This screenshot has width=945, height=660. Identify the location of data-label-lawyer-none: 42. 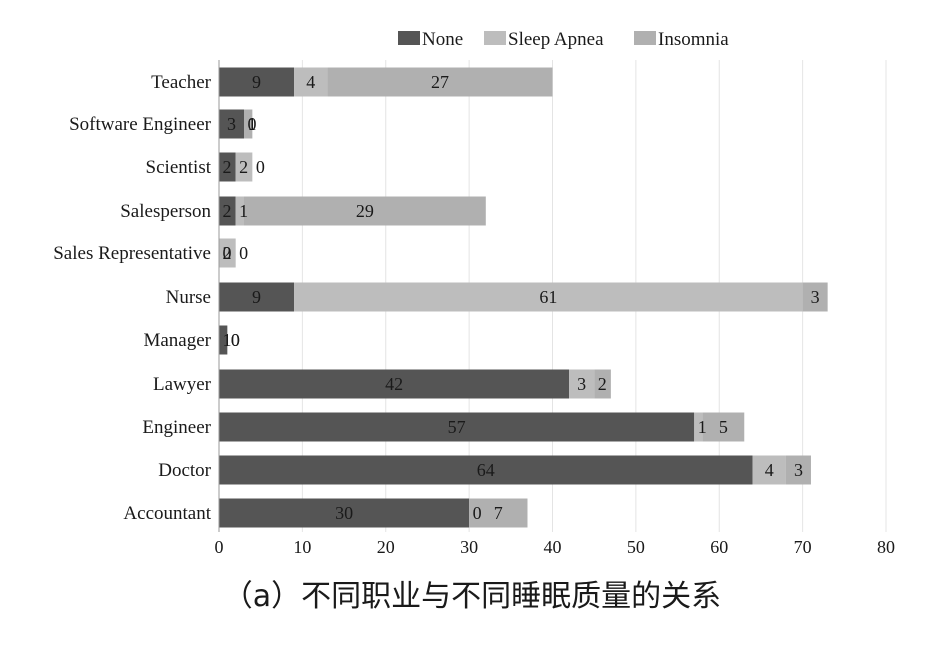
(394, 384).